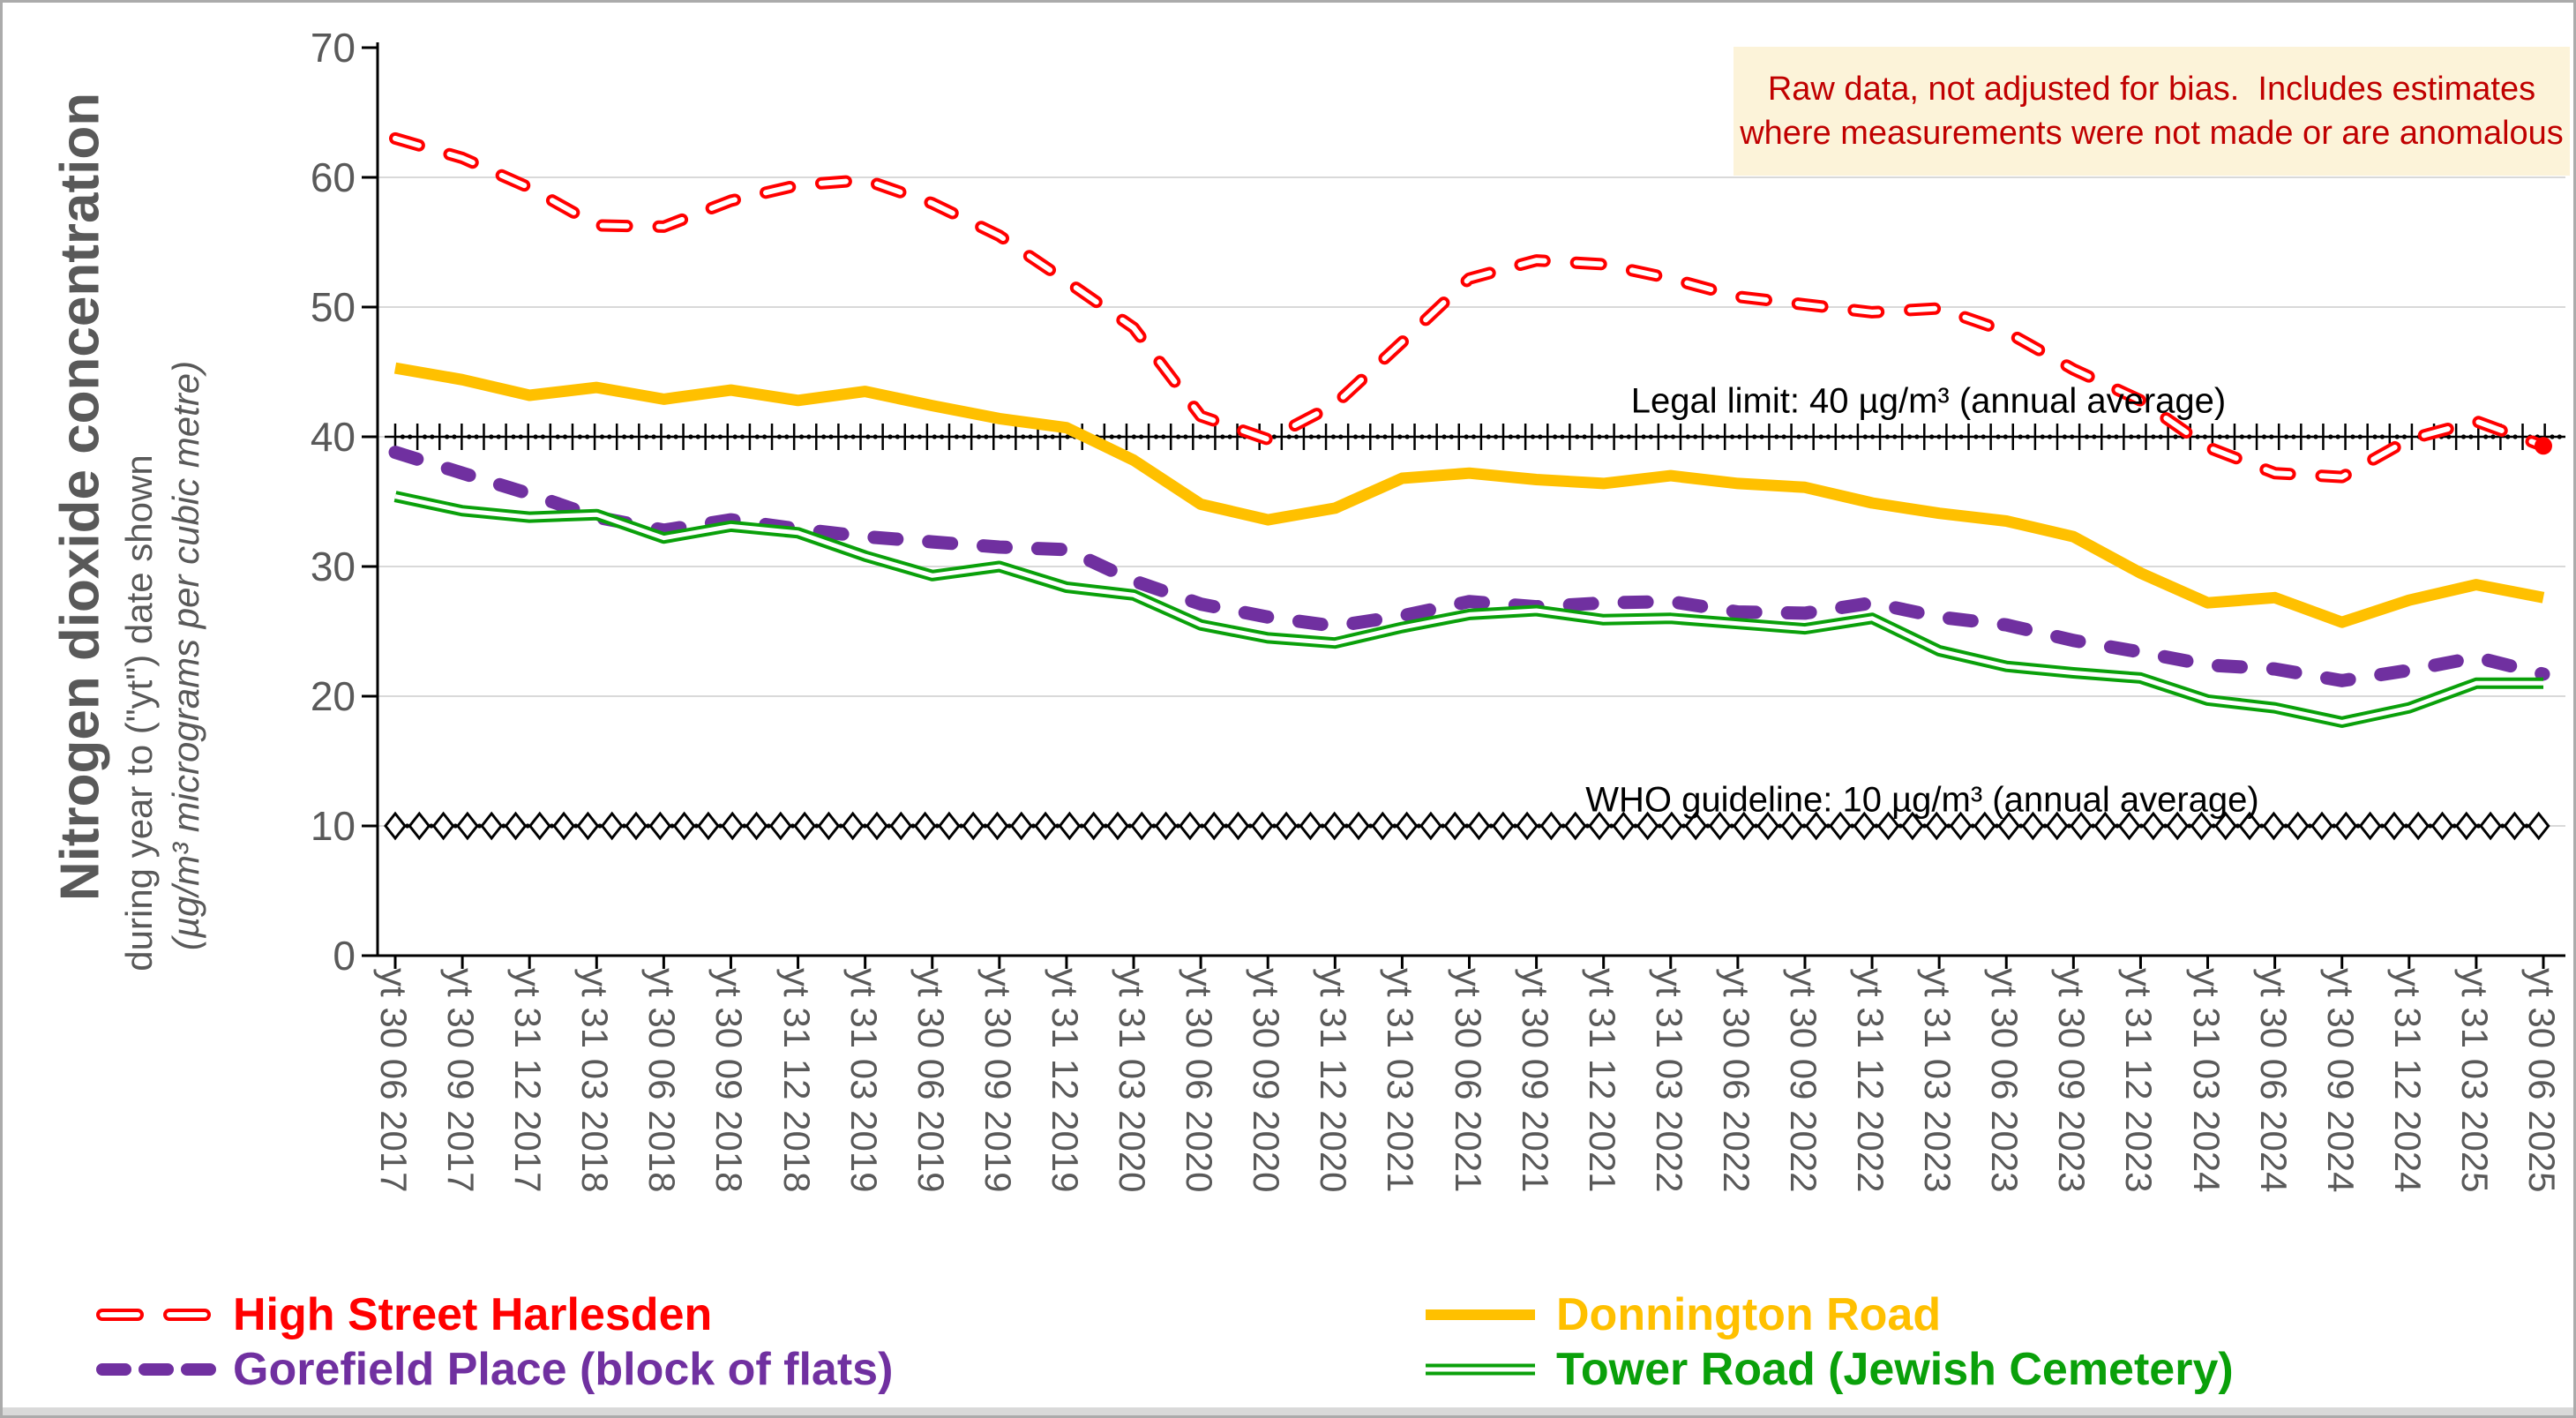  What do you see at coordinates (1929, 401) in the screenshot?
I see `legal-limit-label: Legal limit: 40 µg/m³ (annual average)` at bounding box center [1929, 401].